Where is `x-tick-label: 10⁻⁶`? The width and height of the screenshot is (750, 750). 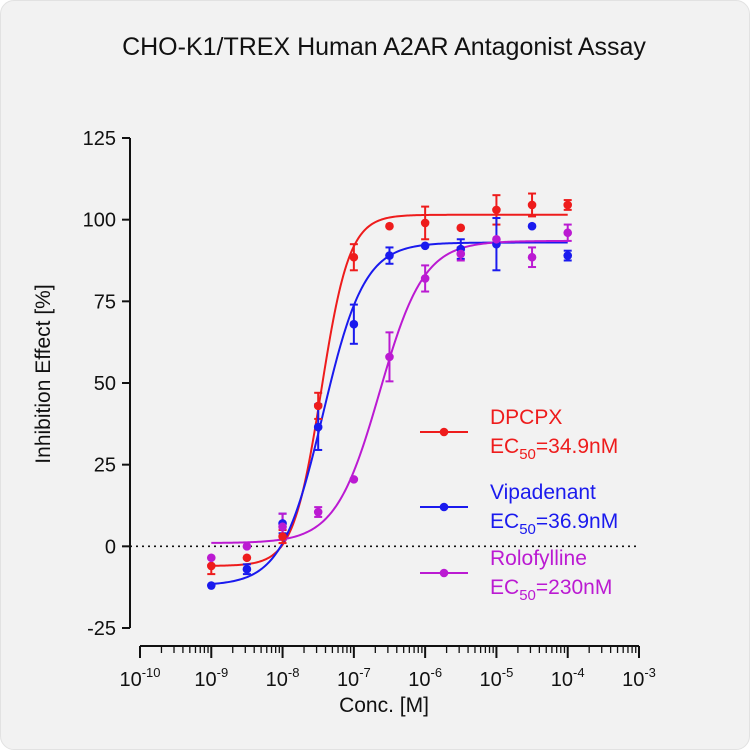 x-tick-label: 10⁻⁶ is located at coordinates (425, 678).